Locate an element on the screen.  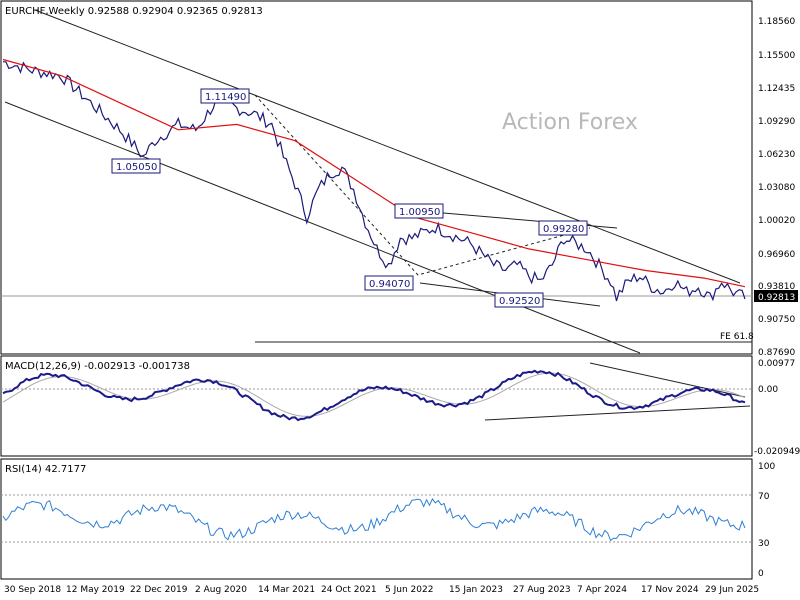
price-tick: 1.06230 is located at coordinates (776, 155).